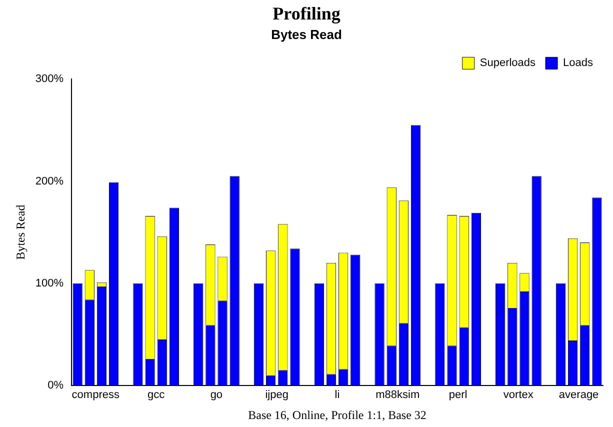  What do you see at coordinates (20, 232) in the screenshot?
I see `y-axis-title: Bytes Read` at bounding box center [20, 232].